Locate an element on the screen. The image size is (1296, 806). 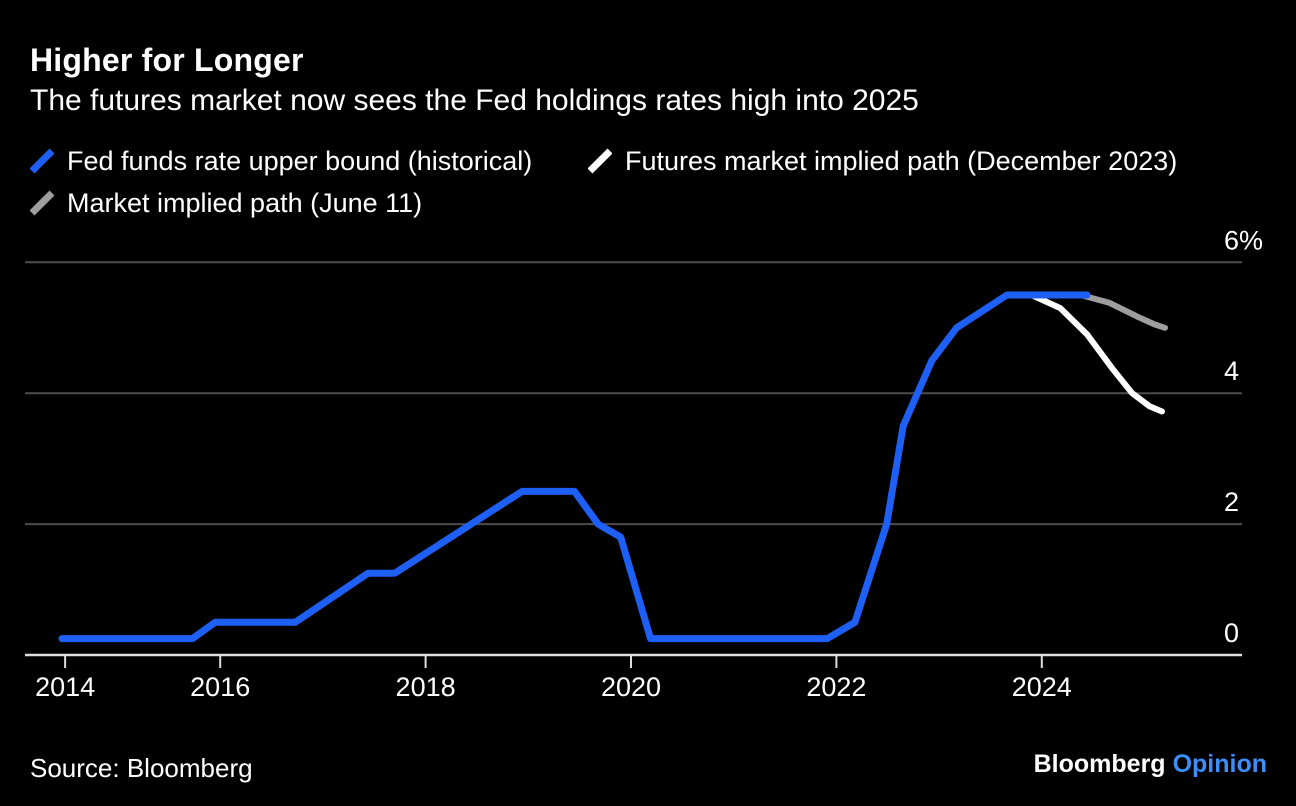
x-axis-label-2018: 2018 is located at coordinates (426, 687).